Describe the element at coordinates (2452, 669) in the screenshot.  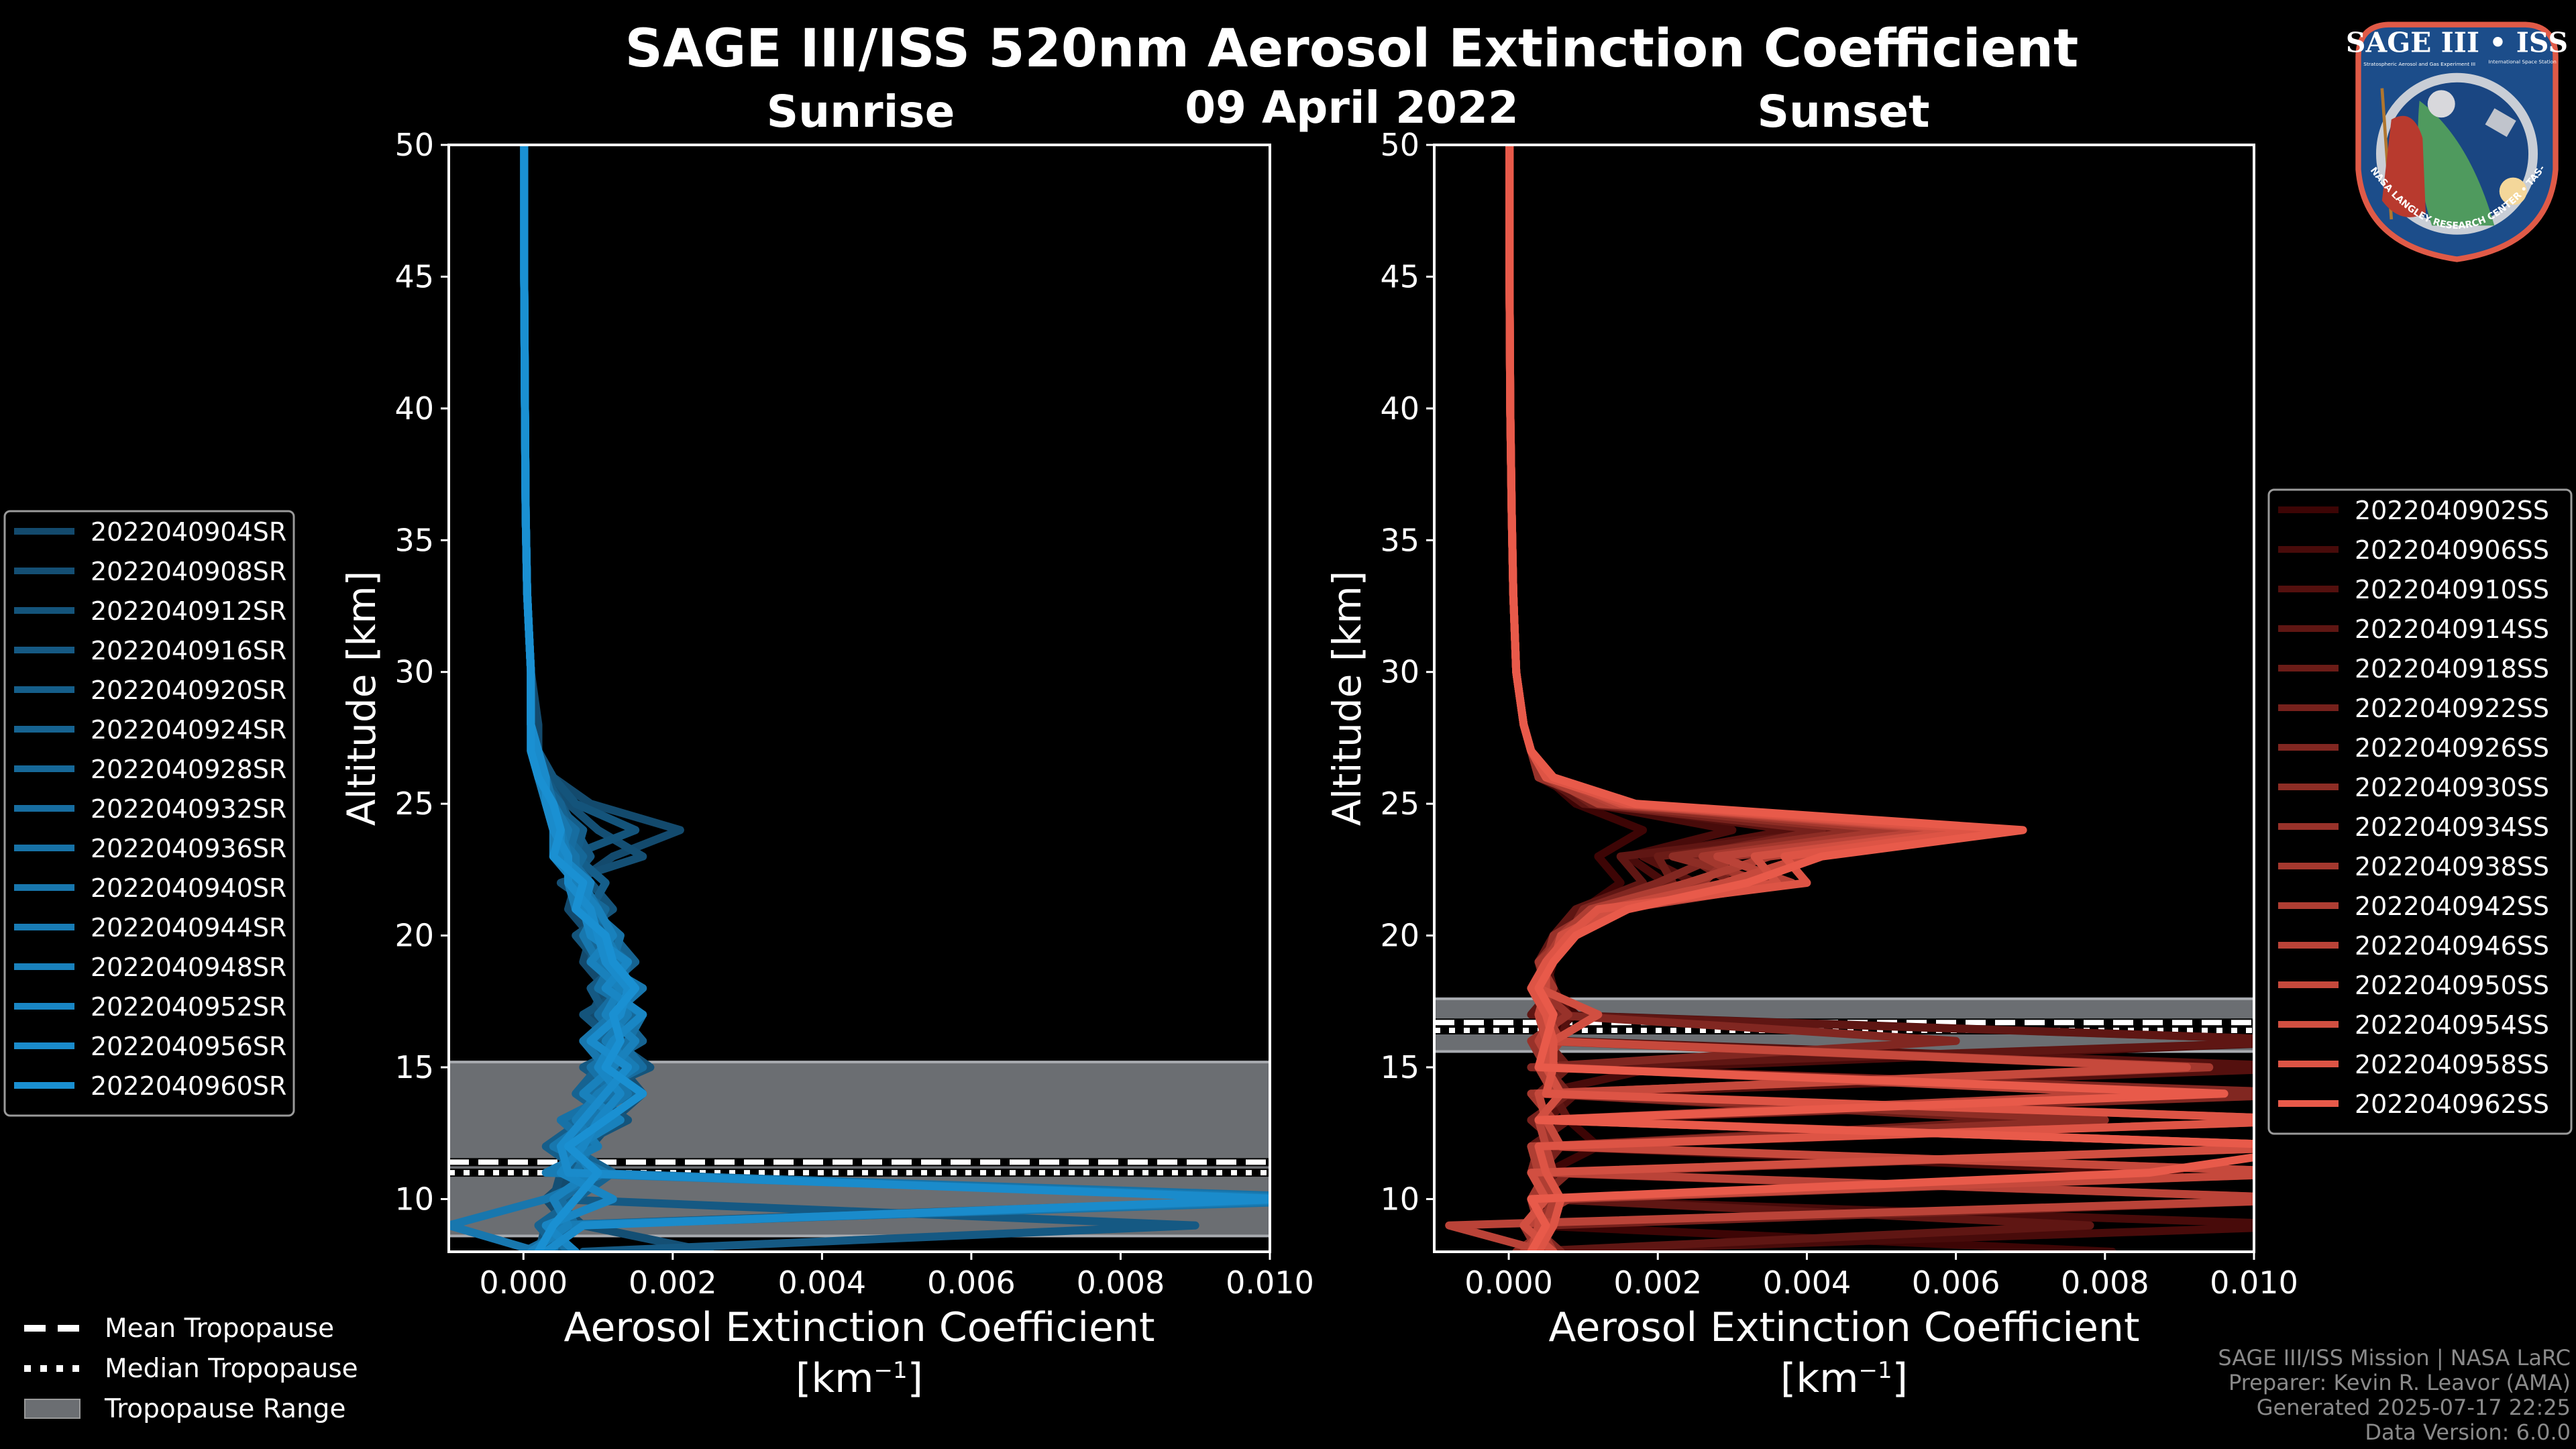
I see `sunset-legend-label: 2022040918SS` at that location.